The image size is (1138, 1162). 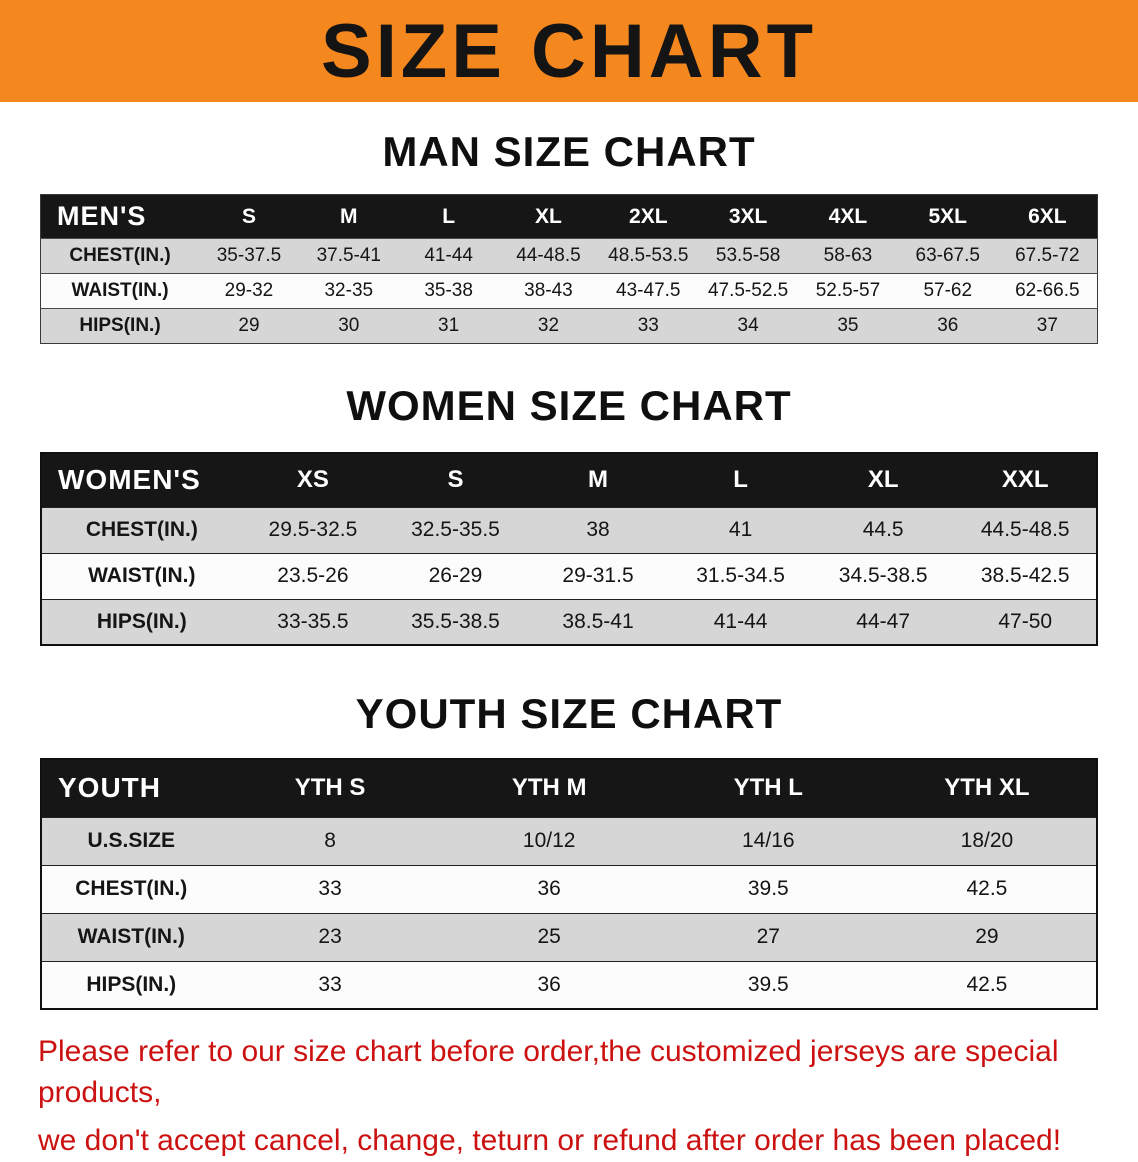 I want to click on measurement-label: U.S.SIZE, so click(x=131, y=840).